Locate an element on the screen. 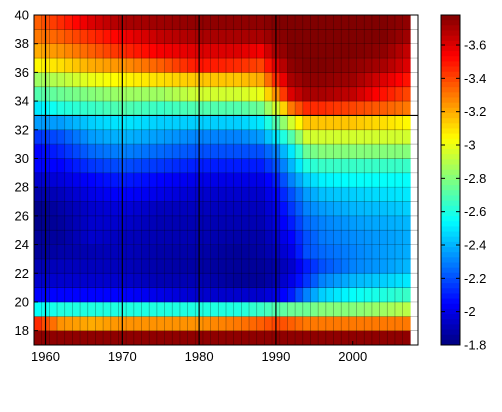 This screenshot has height=412, width=502. y-tick-label: 26 is located at coordinates (22, 215).